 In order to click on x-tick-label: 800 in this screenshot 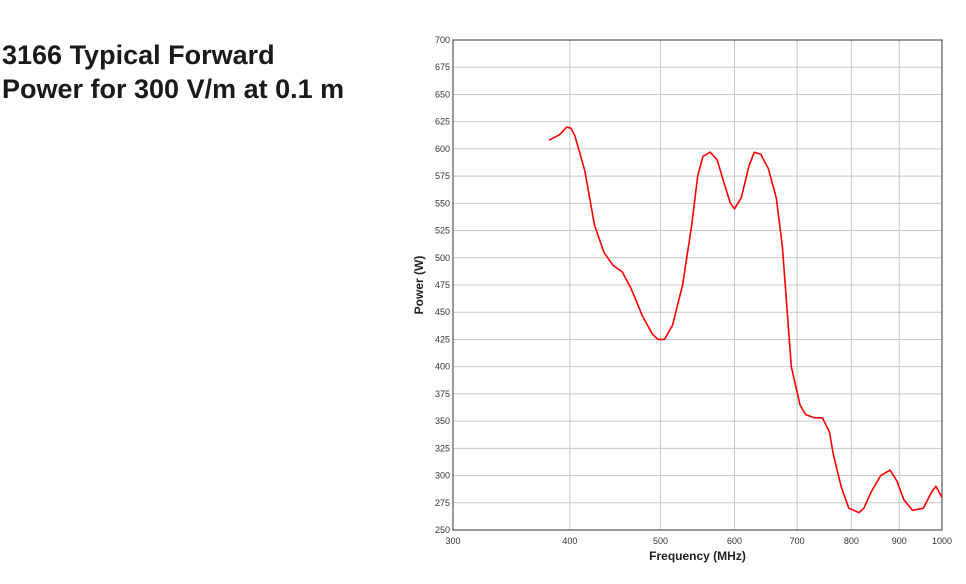, I will do `click(851, 541)`.